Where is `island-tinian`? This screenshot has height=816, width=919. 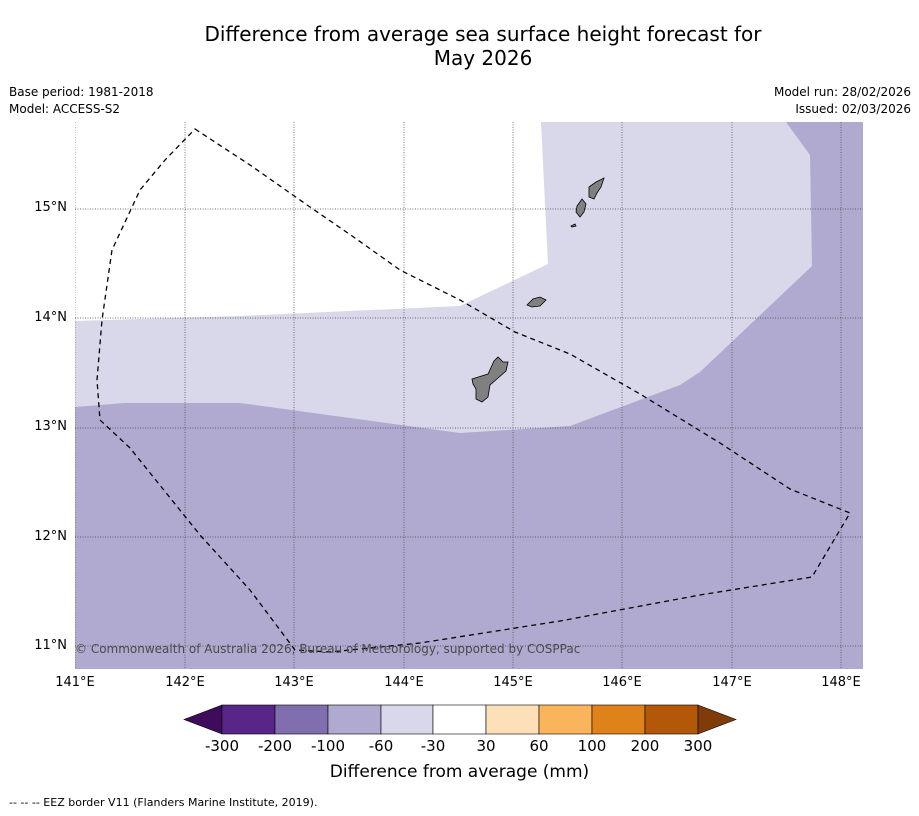
island-tinian is located at coordinates (581, 208).